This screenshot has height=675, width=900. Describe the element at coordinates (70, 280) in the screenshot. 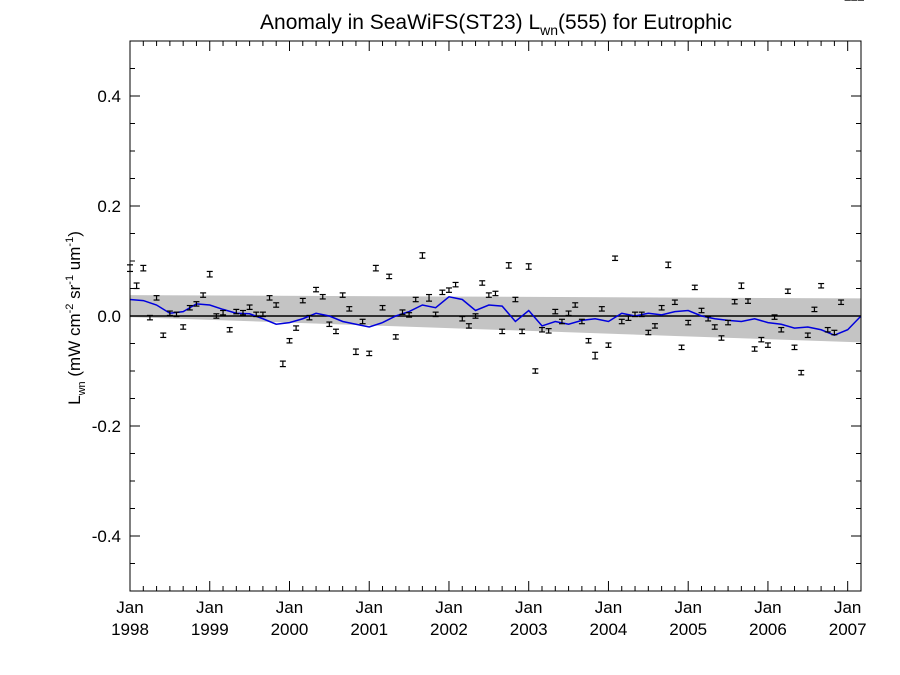

I see `ylabel-exp2: -1` at that location.